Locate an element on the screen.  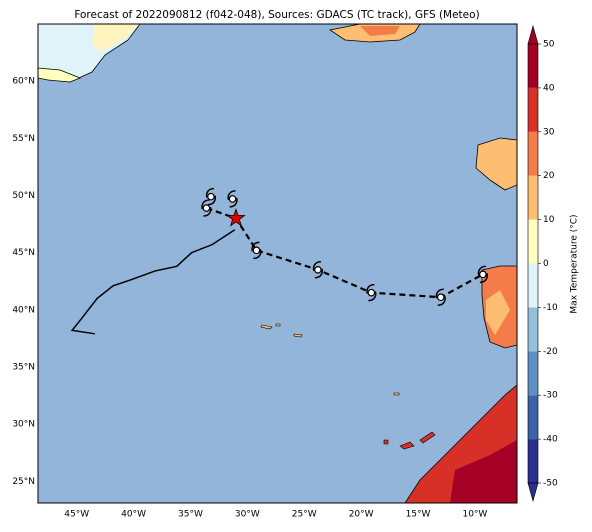
lat-tick-label: 35°N is located at coordinates (23, 367).